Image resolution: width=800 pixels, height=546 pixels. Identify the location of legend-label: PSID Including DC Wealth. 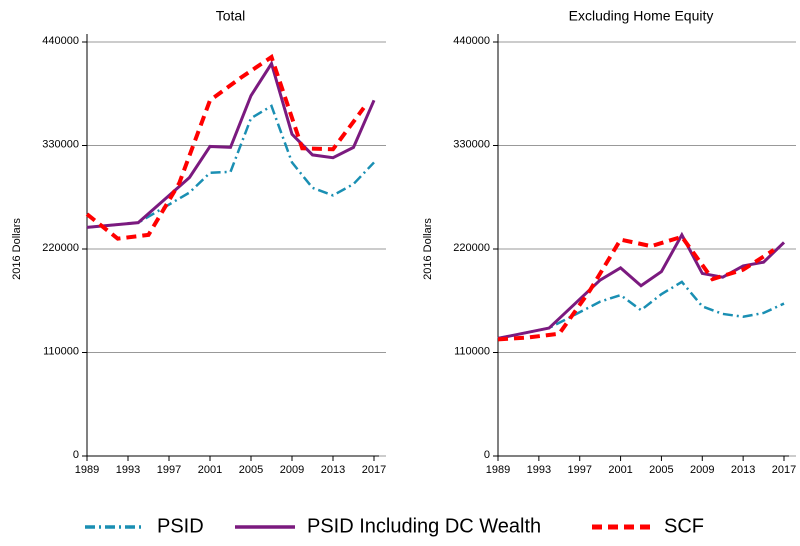
(424, 526).